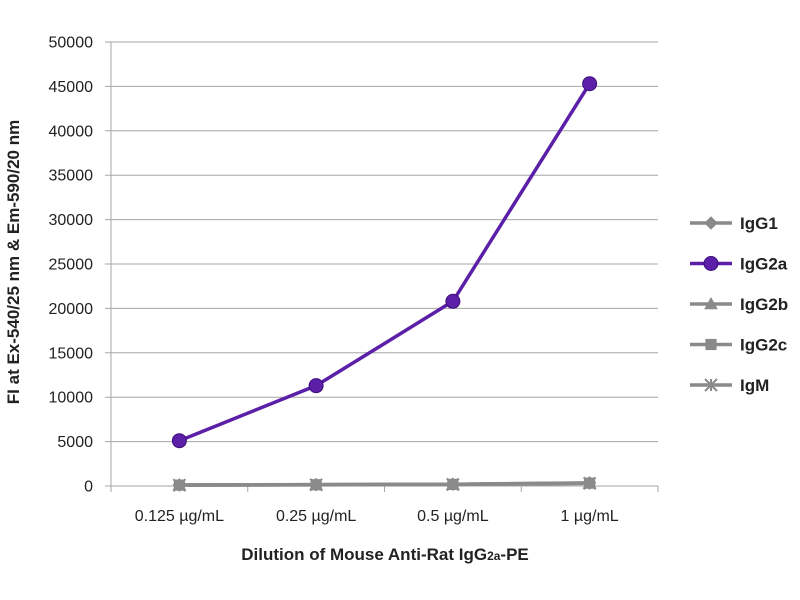 The height and width of the screenshot is (600, 800). What do you see at coordinates (364, 554) in the screenshot?
I see `x-axis-title-pre: Dilution of Mouse Anti-Rat IgG` at bounding box center [364, 554].